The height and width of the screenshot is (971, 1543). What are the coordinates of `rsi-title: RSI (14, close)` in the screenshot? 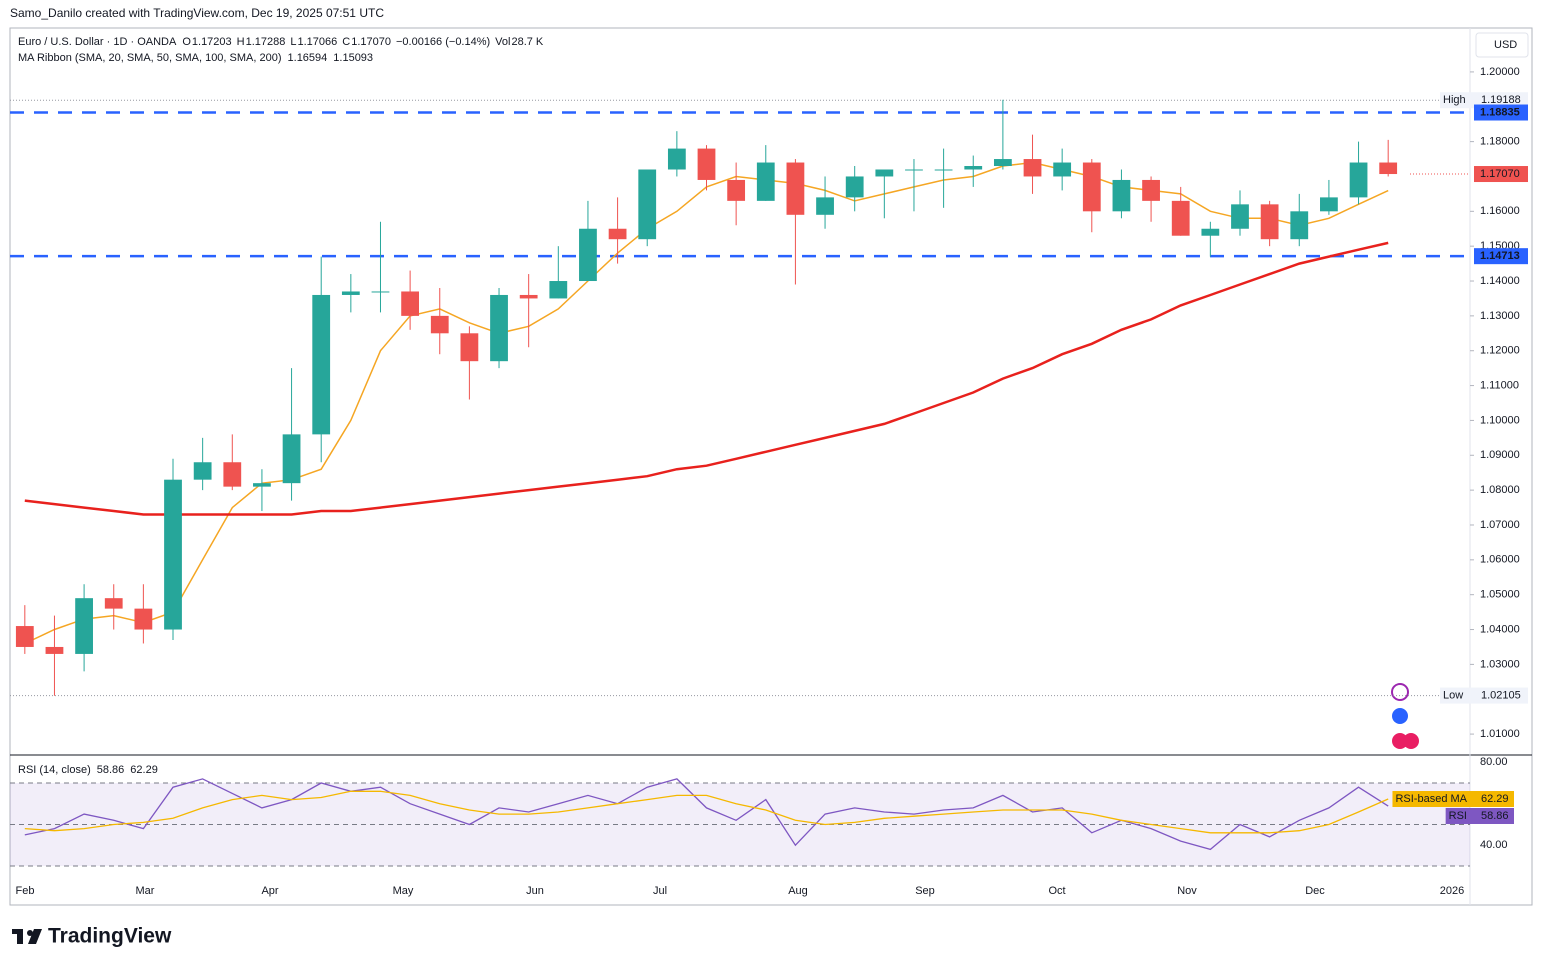 It's located at (54, 770).